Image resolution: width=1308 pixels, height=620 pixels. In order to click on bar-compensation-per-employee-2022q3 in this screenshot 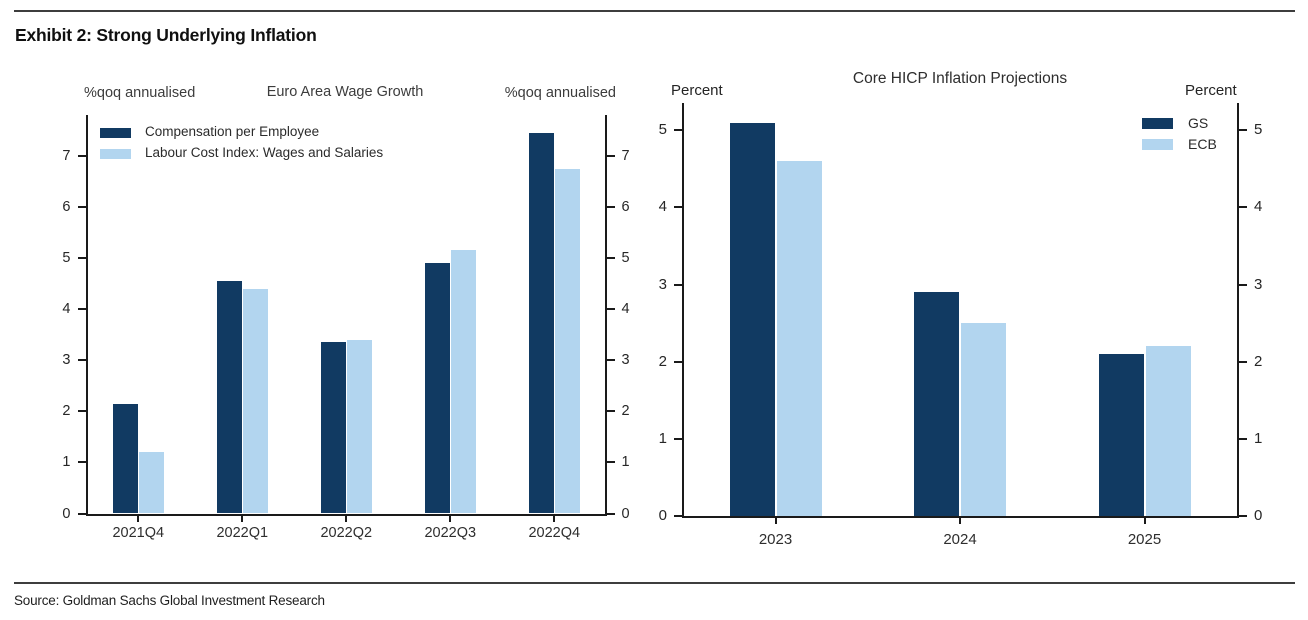, I will do `click(437, 388)`.